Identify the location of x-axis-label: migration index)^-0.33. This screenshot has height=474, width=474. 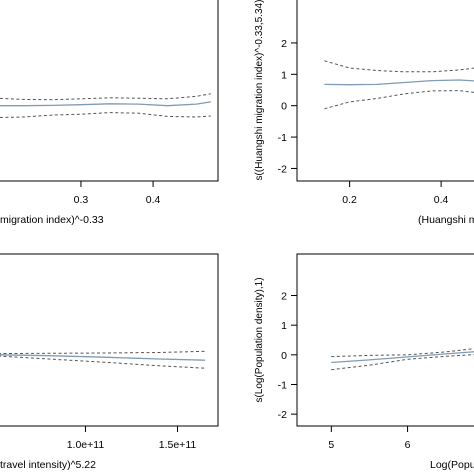
(52, 220).